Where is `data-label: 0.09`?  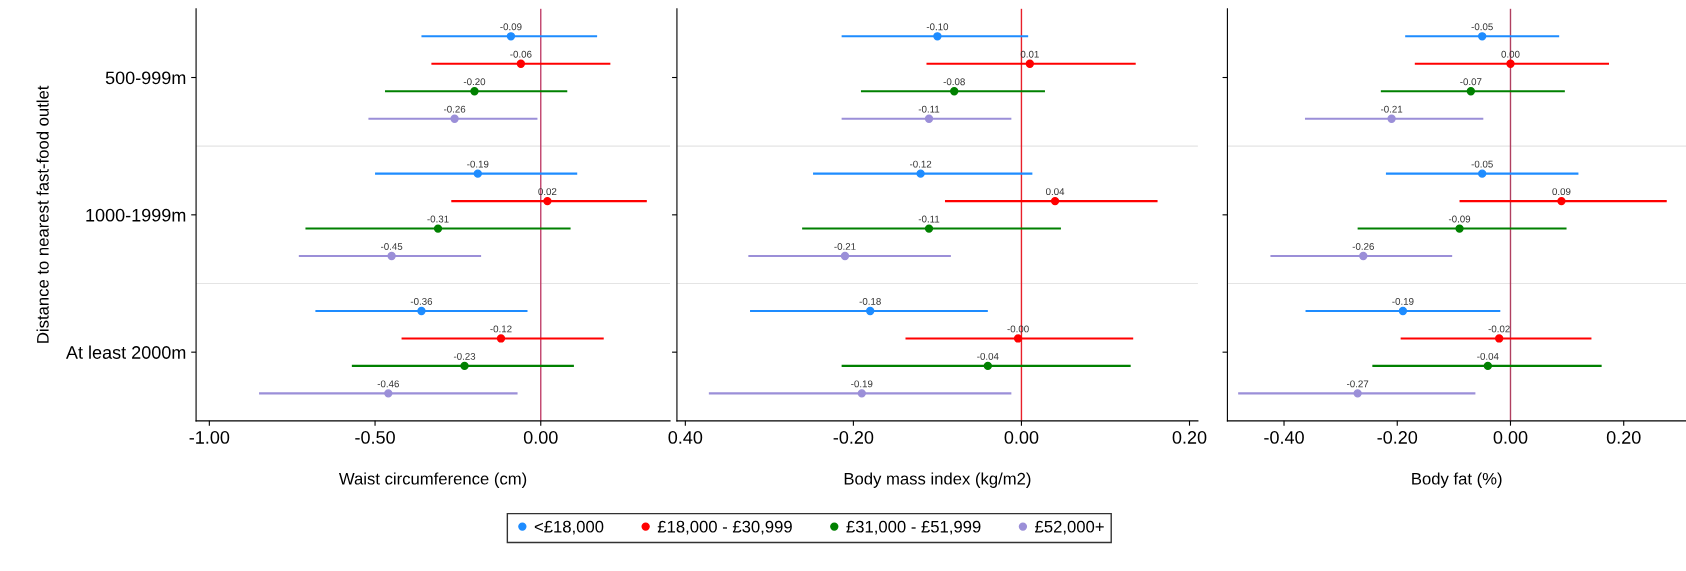
data-label: 0.09 is located at coordinates (1561, 192).